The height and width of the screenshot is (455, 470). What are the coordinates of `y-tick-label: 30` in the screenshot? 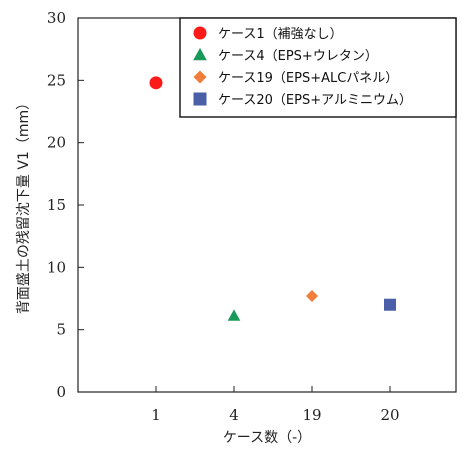 It's located at (56, 18).